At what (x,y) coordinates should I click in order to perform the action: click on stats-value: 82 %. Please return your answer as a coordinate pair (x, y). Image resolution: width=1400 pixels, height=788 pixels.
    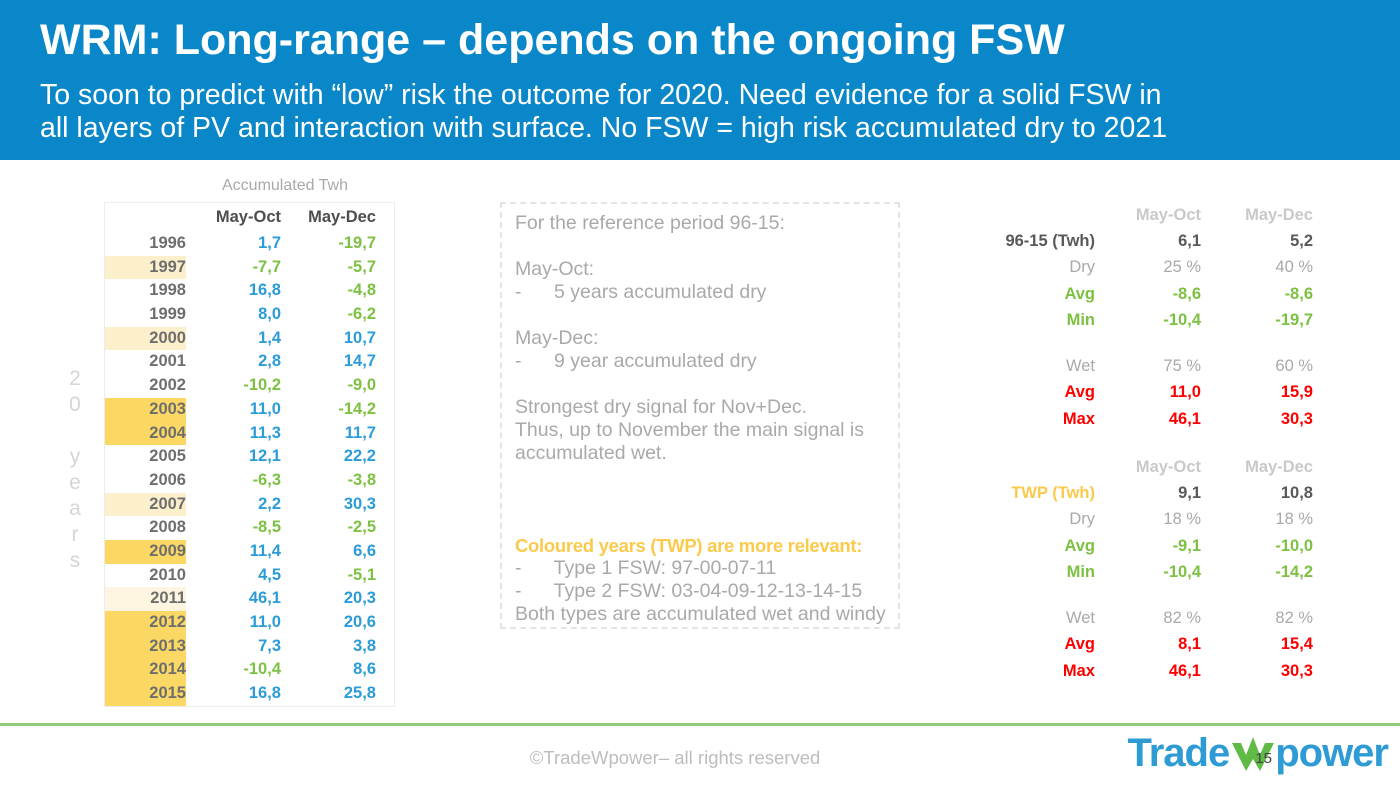
    Looking at the image, I should click on (1182, 618).